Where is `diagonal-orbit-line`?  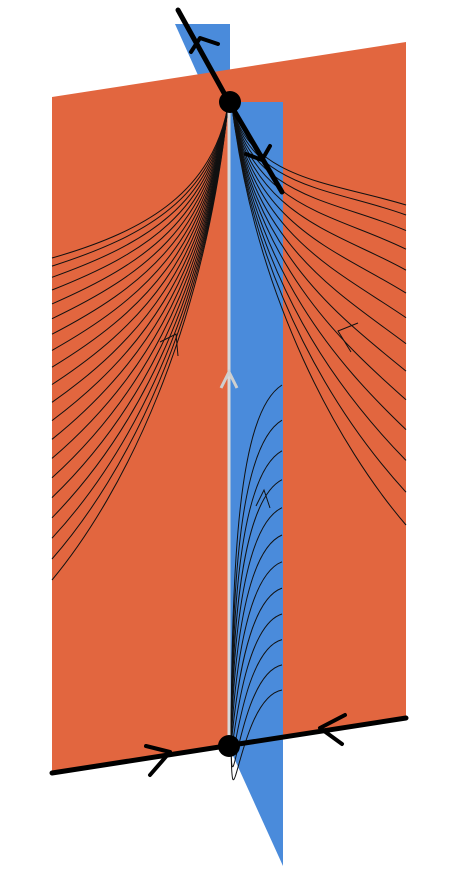
diagonal-orbit-line is located at coordinates (255, 147).